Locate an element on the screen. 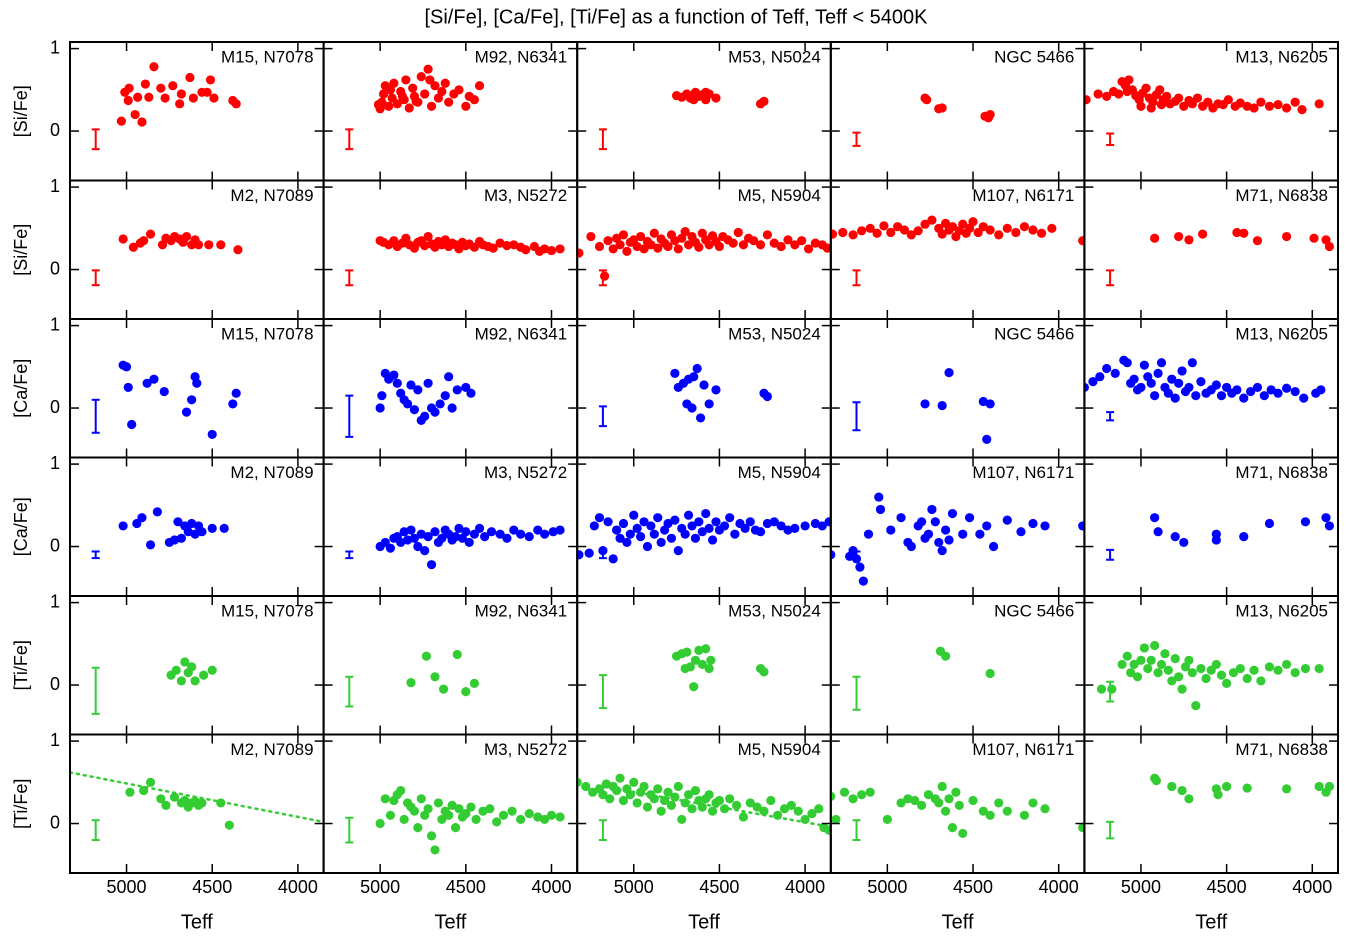  panel-label: M13, N6205 is located at coordinates (1281, 56).